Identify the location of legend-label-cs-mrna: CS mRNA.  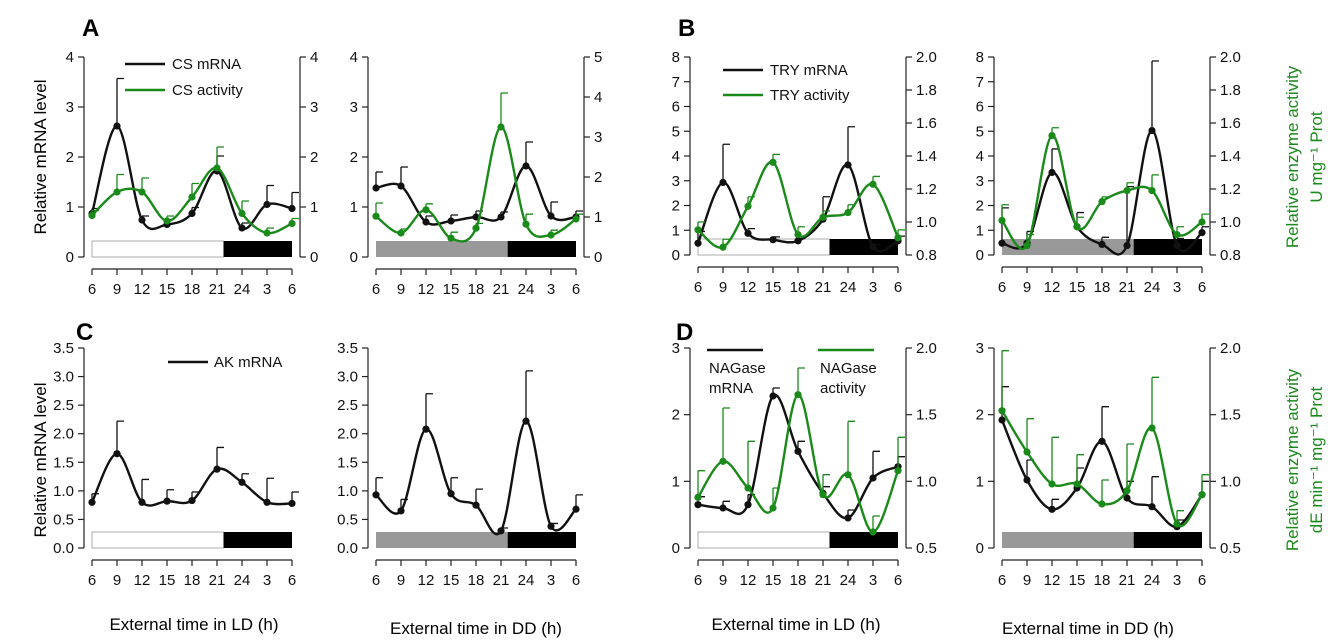
(206, 64).